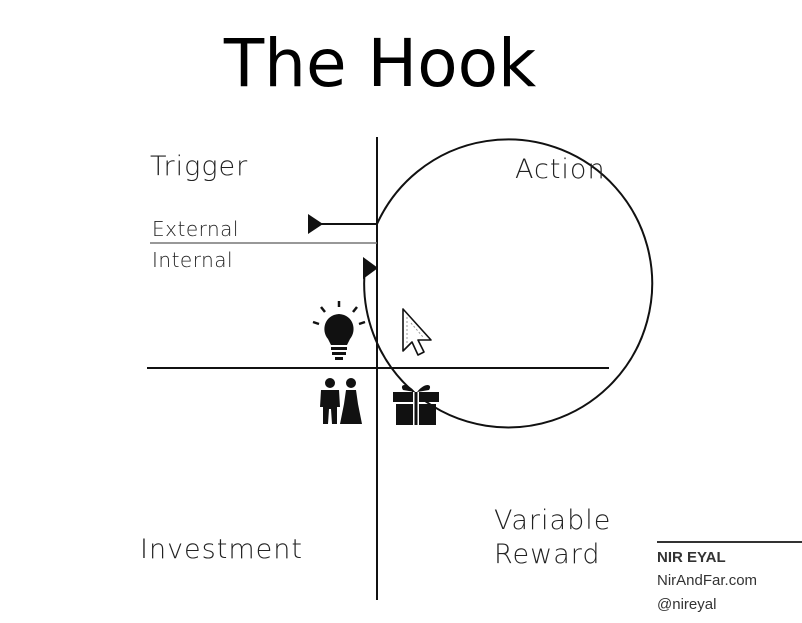 The image size is (802, 623). Describe the element at coordinates (199, 166) in the screenshot. I see `trigger-label: Trigger` at that location.